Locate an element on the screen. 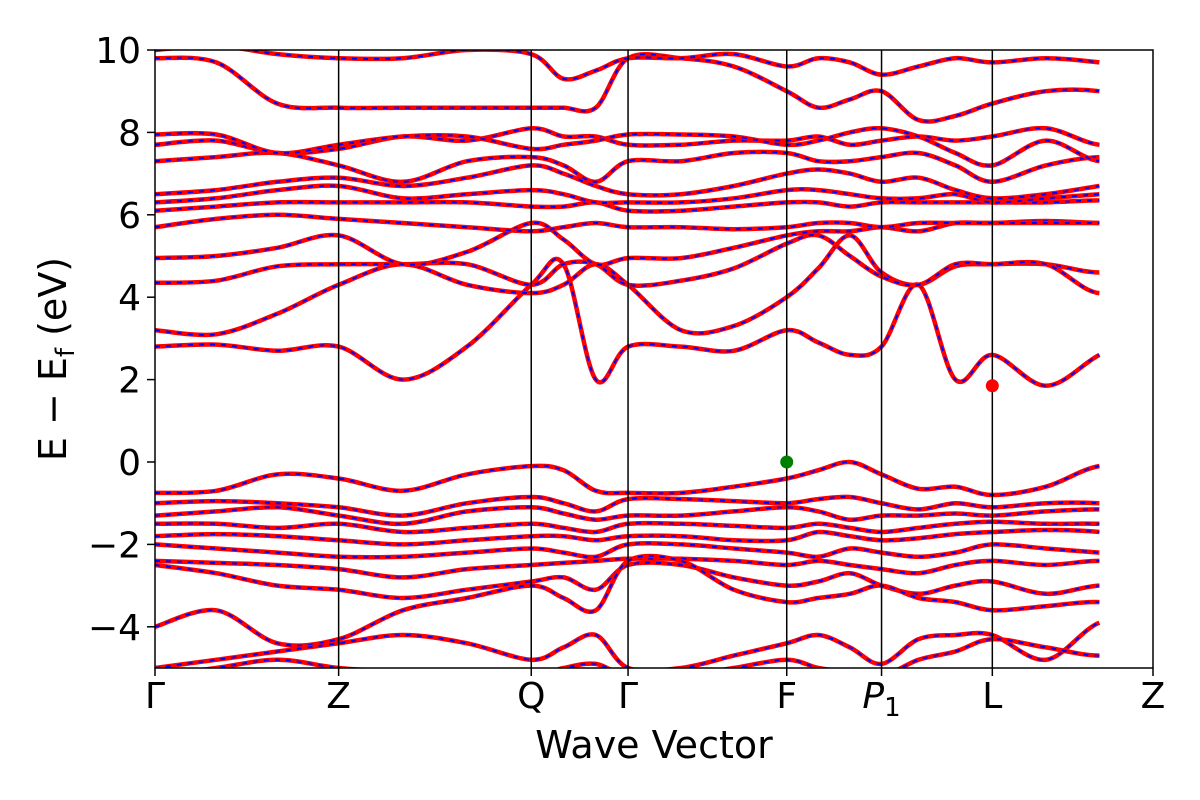 The image size is (1200, 800). x-tick-label-4: F is located at coordinates (786, 696).